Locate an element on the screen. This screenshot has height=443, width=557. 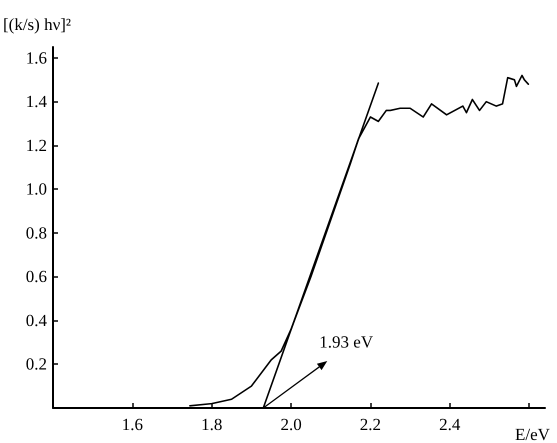
x-tick-label: 2.0 is located at coordinates (291, 424).